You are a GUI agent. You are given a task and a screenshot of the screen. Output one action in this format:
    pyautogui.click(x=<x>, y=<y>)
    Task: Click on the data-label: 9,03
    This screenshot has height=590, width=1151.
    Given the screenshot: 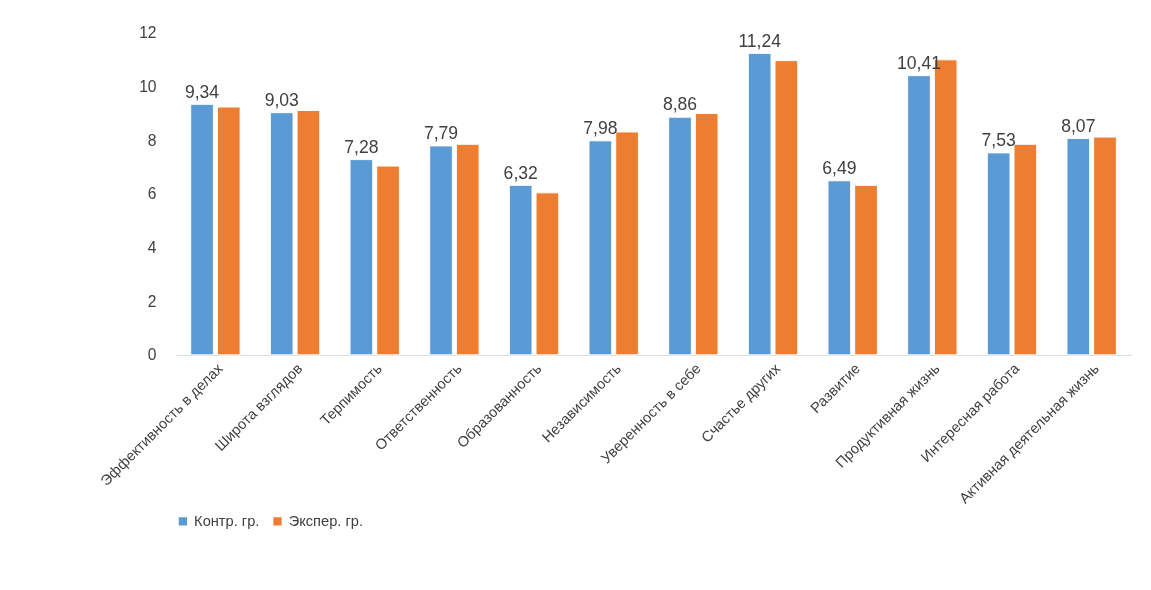 What is the action you would take?
    pyautogui.click(x=281, y=99)
    